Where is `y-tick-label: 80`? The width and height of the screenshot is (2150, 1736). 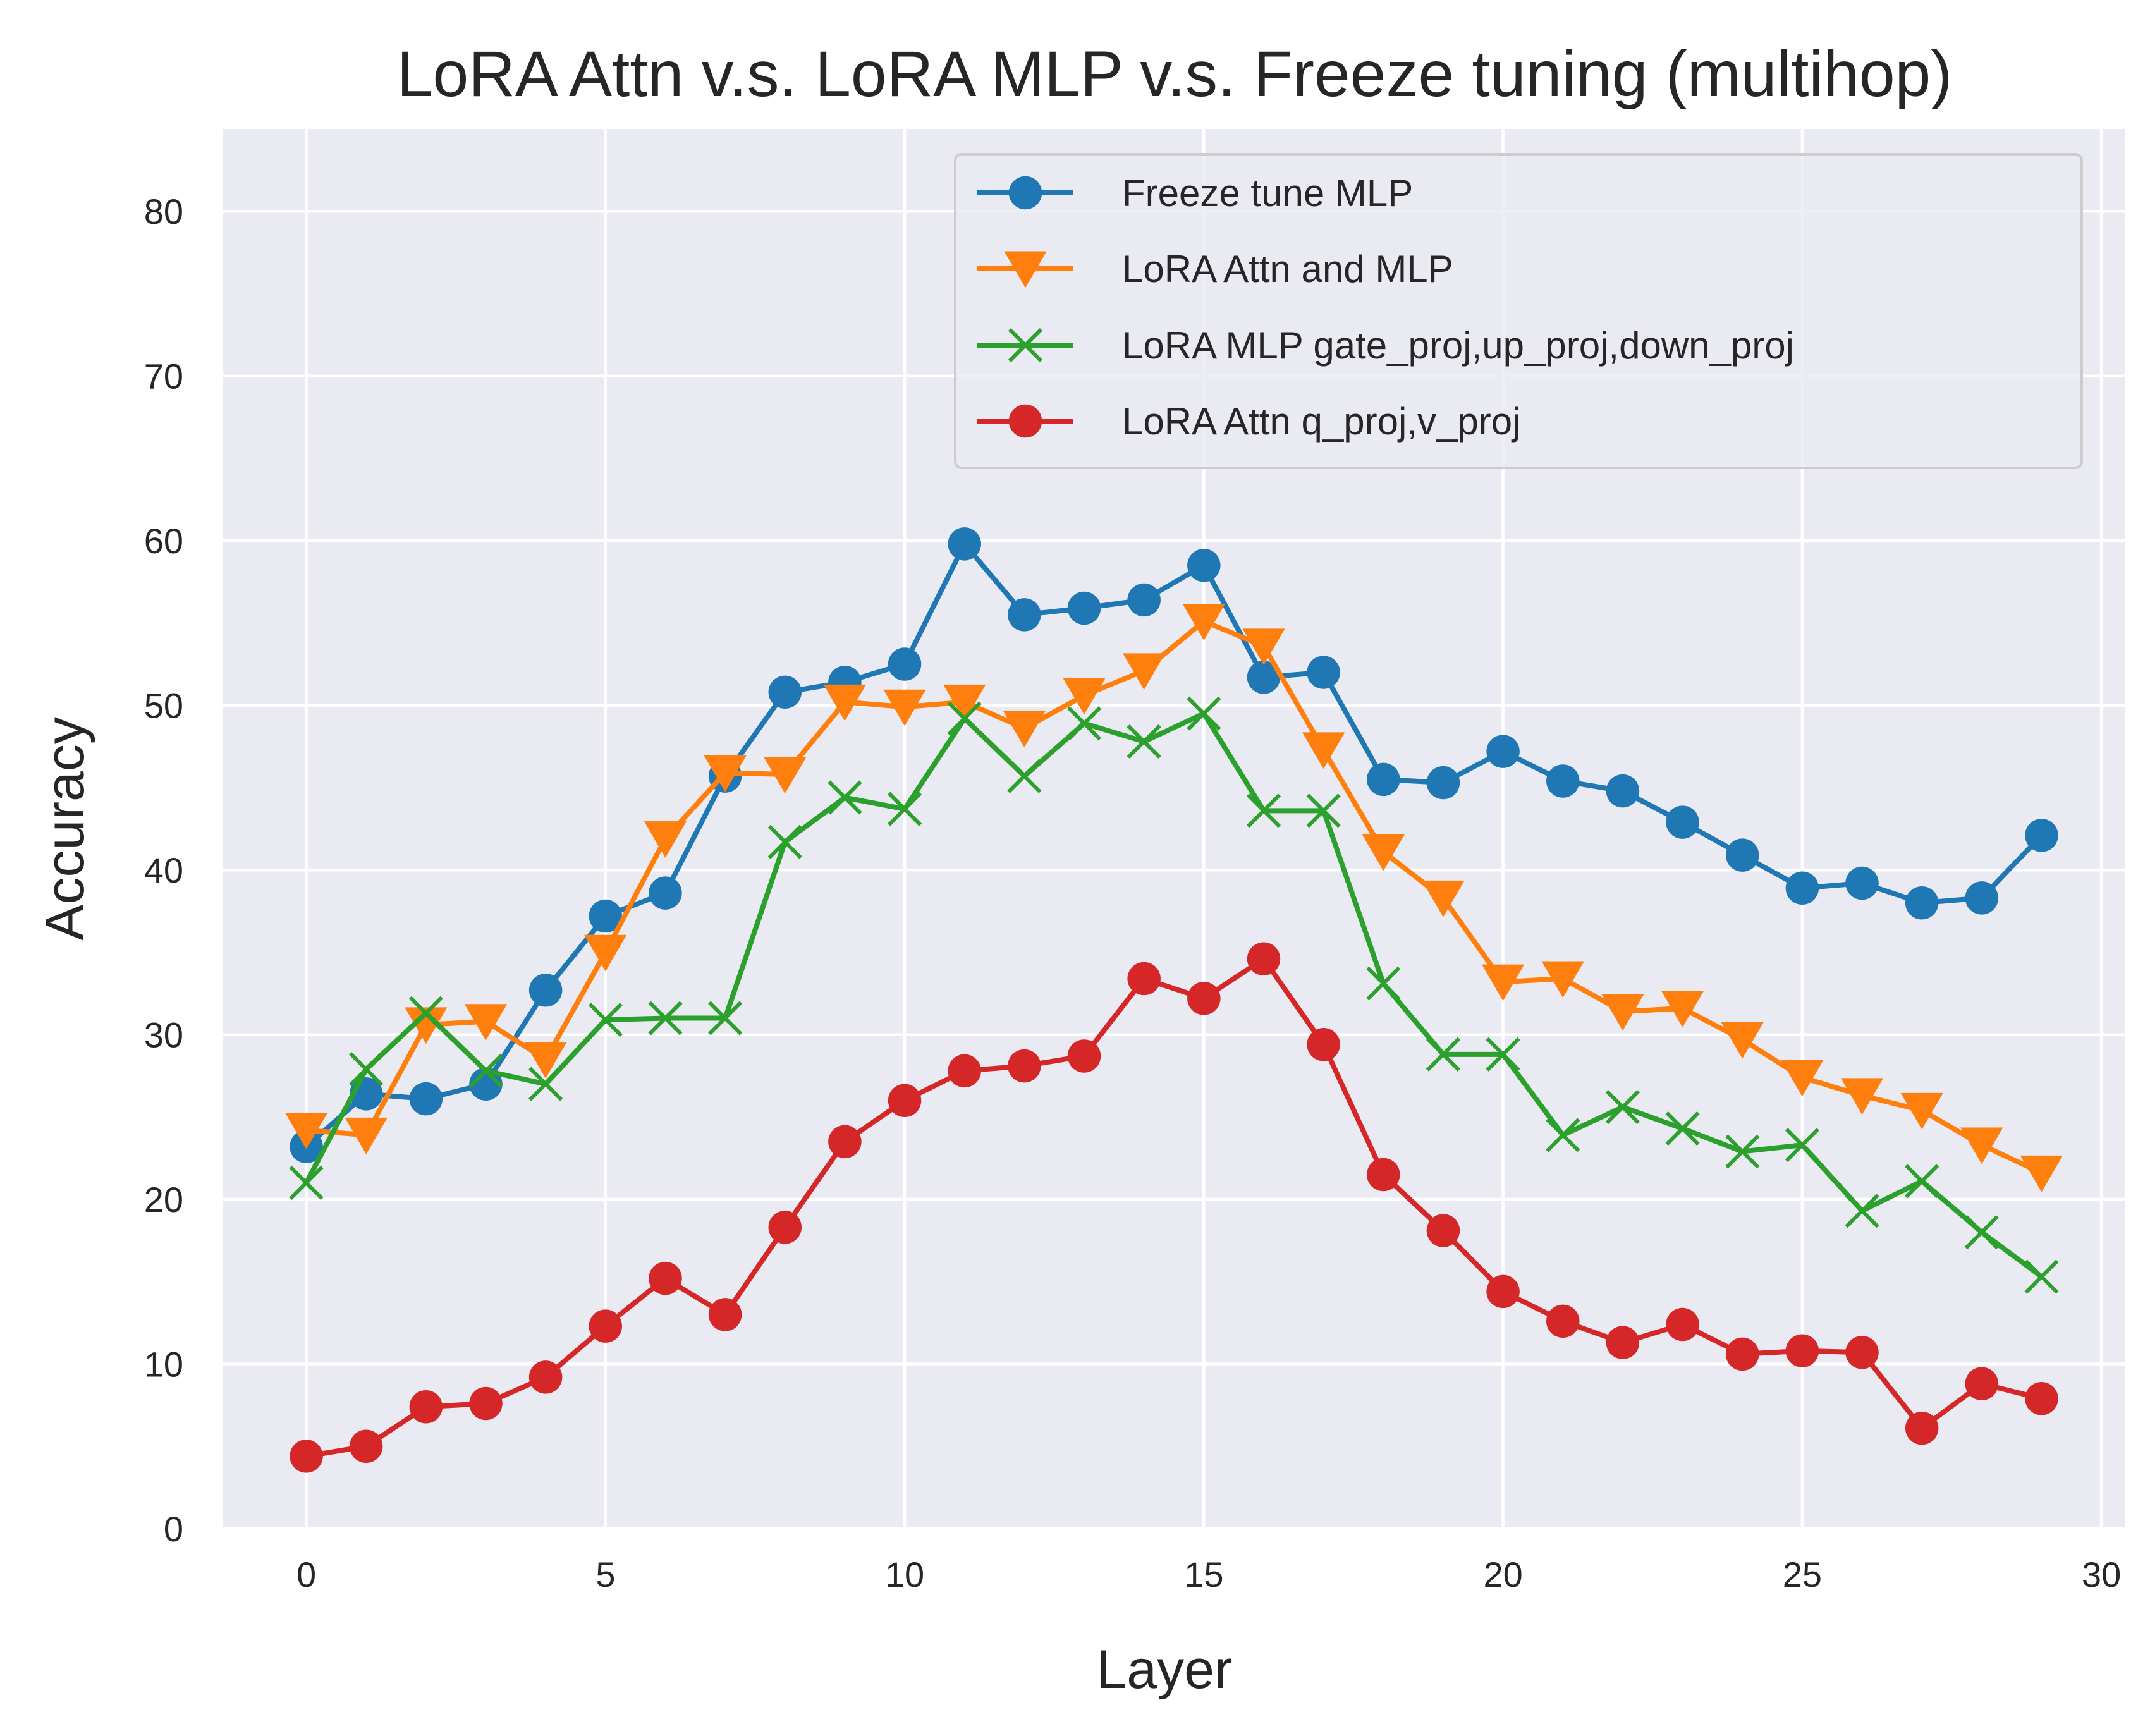 y-tick-label: 80 is located at coordinates (163, 211).